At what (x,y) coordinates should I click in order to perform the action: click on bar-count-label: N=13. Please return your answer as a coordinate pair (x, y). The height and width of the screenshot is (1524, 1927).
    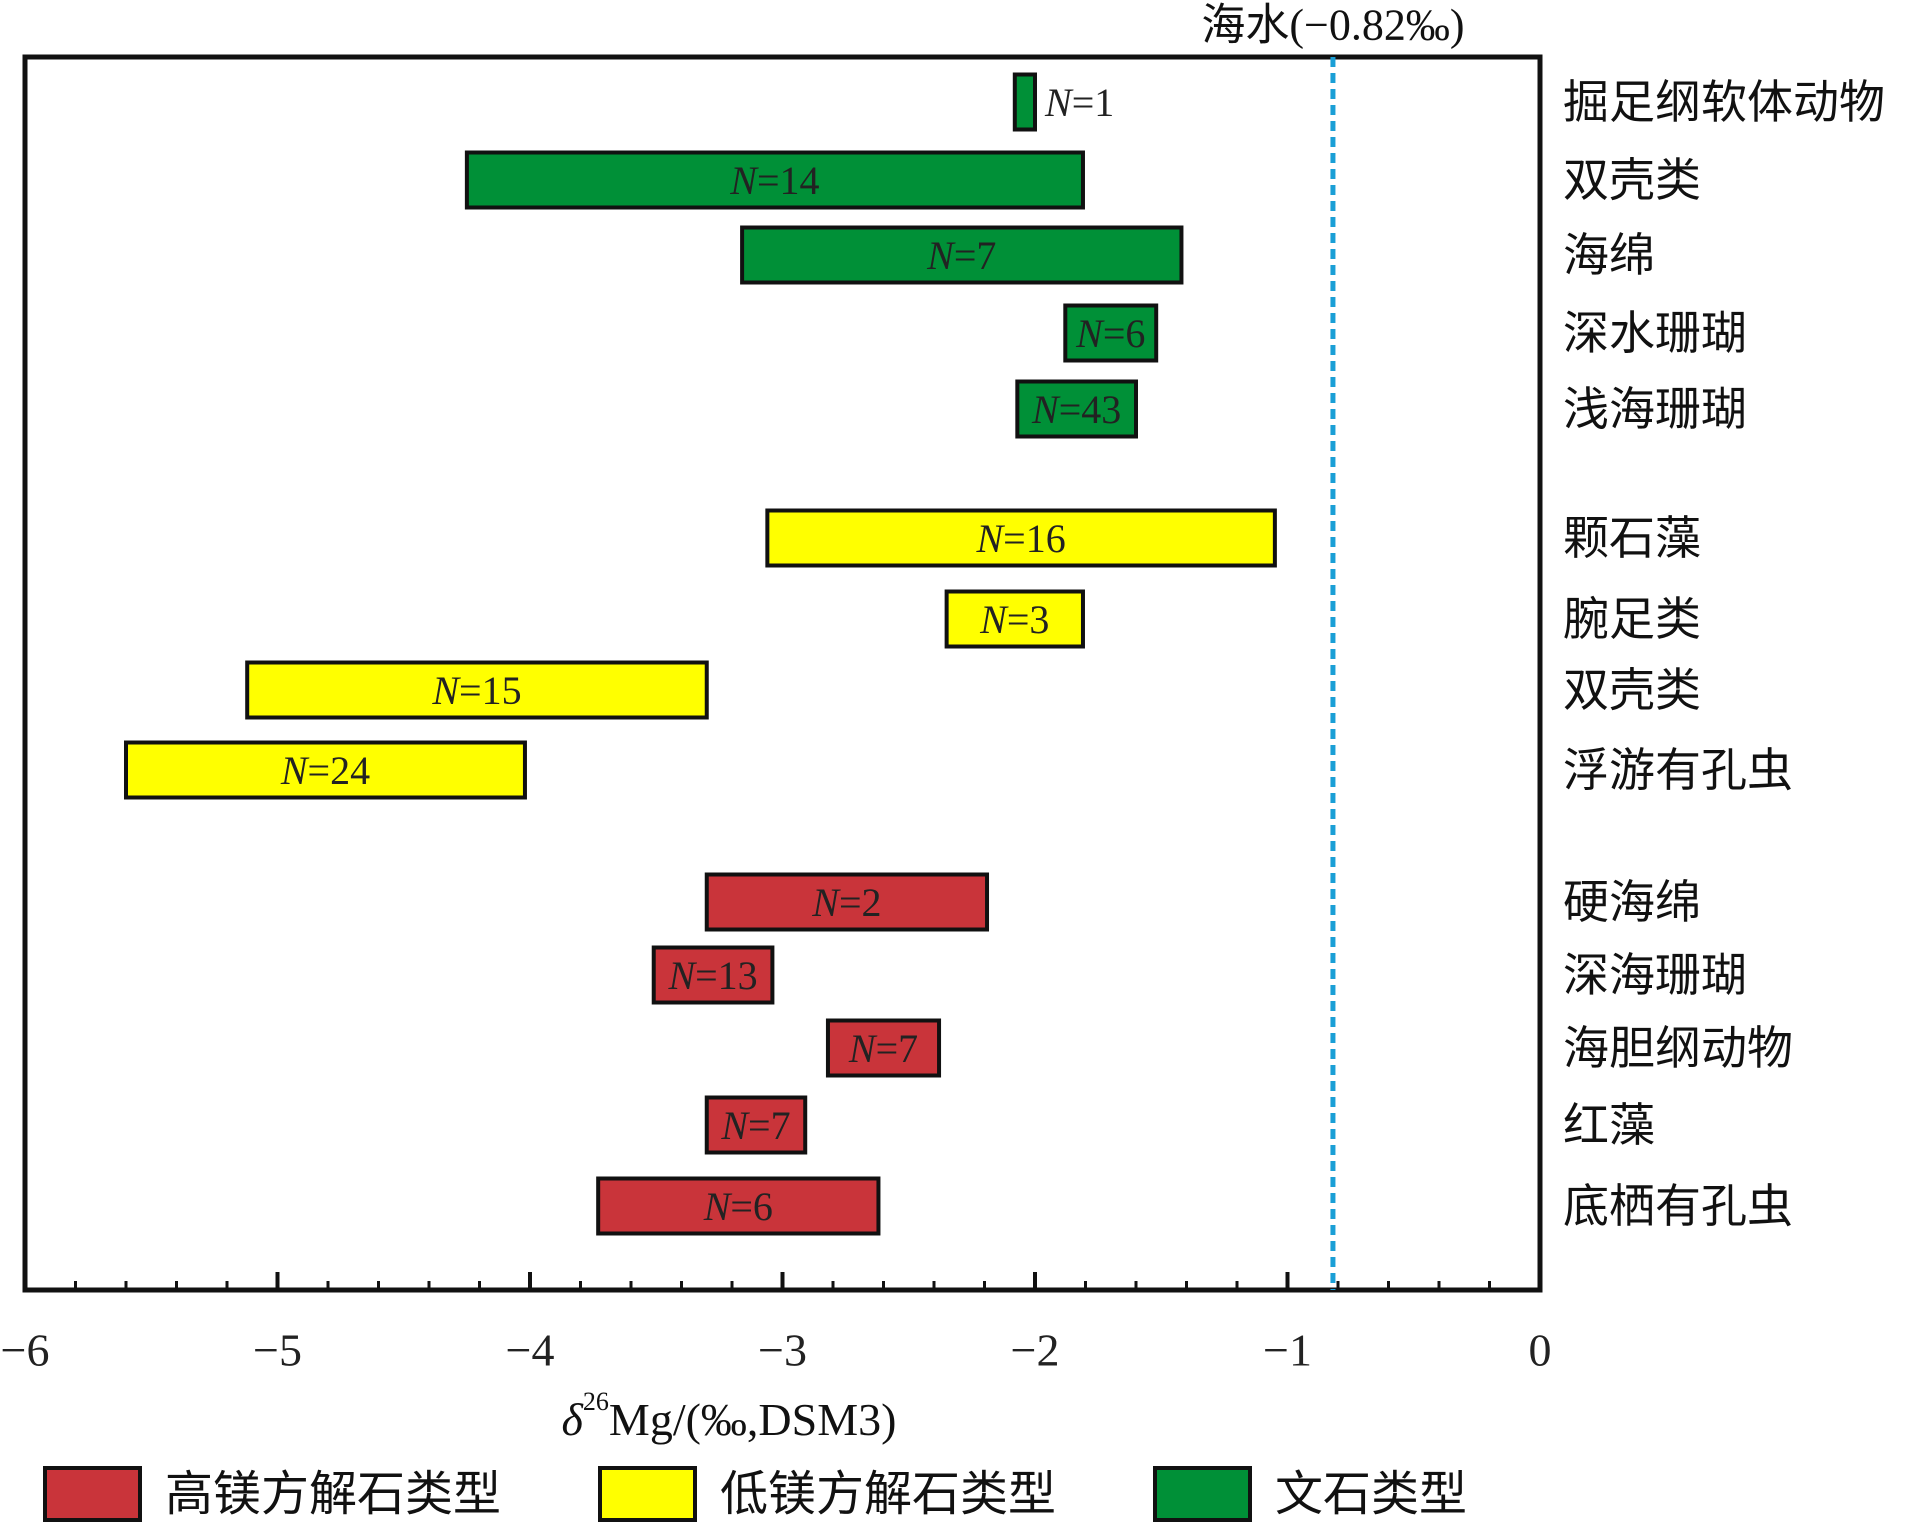
    Looking at the image, I should click on (712, 975).